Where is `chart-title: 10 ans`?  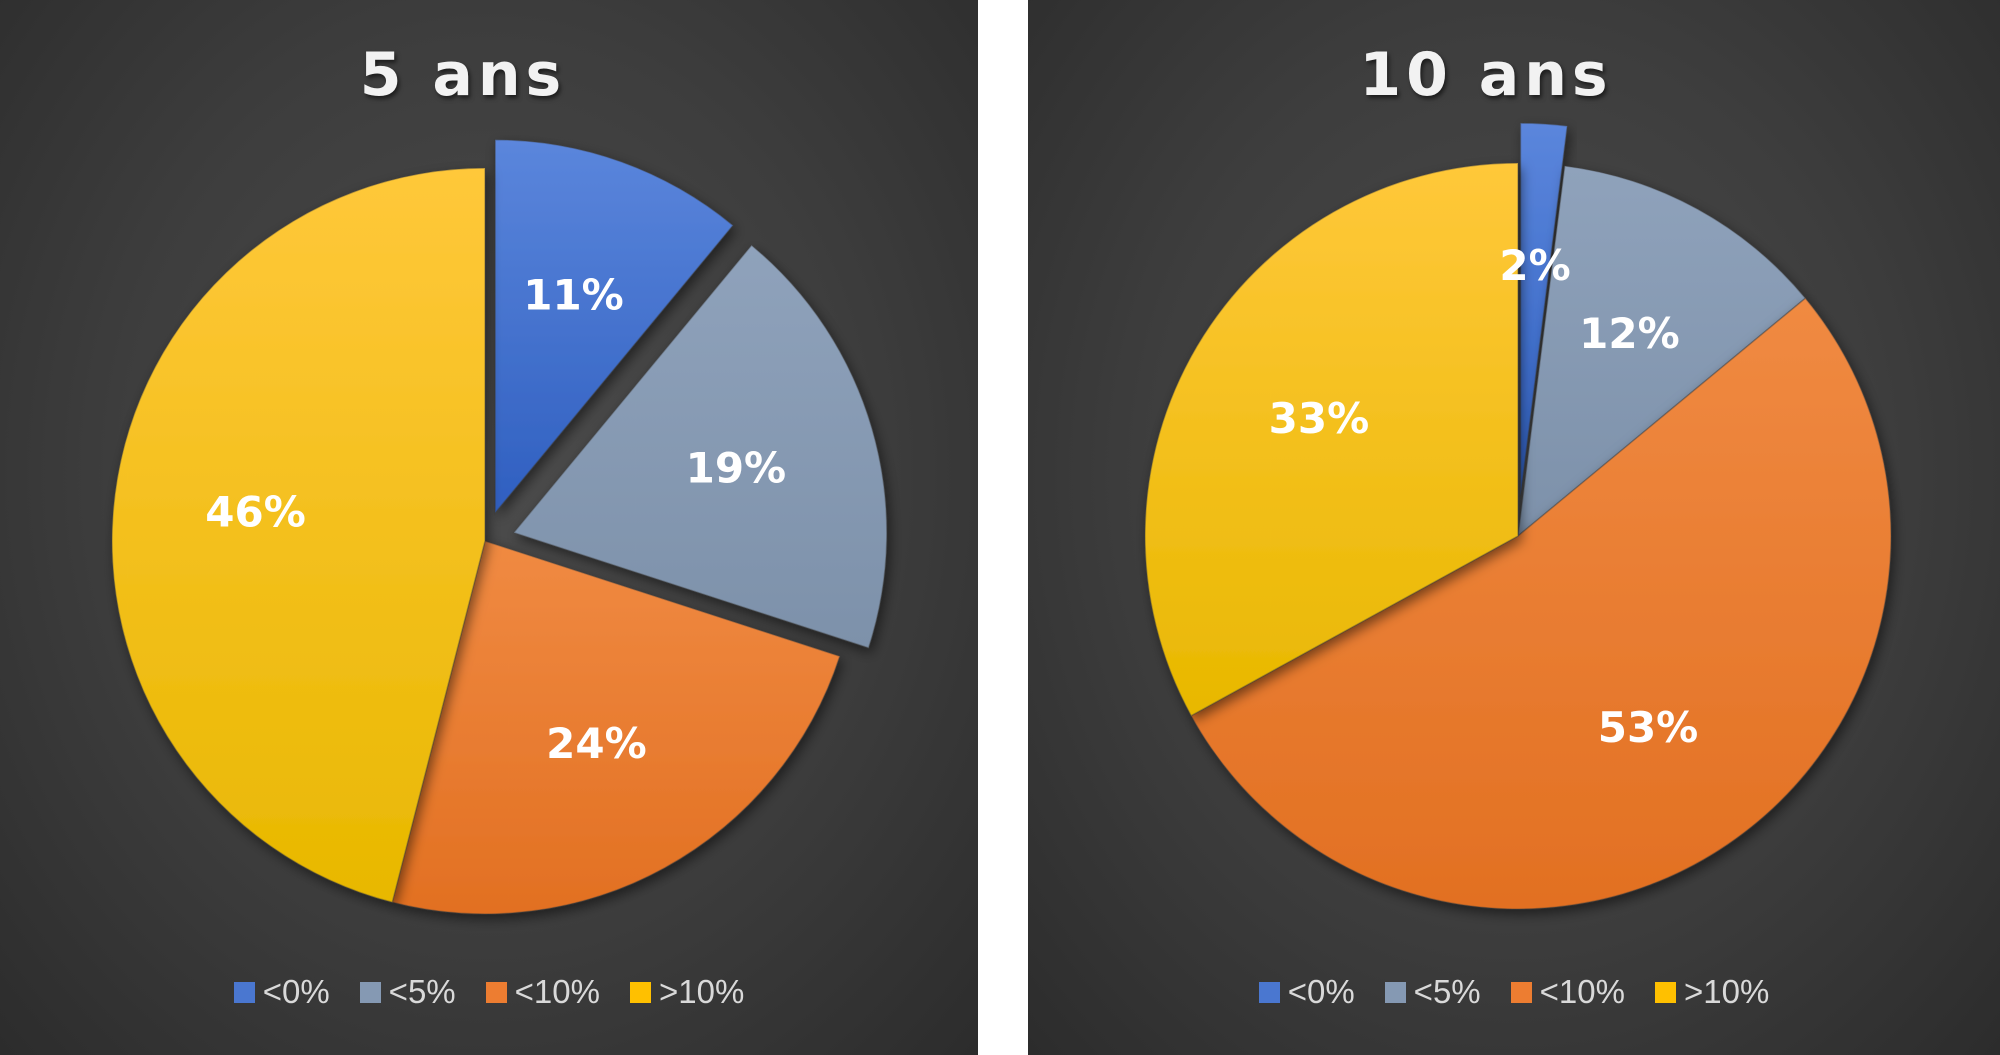 chart-title: 10 ans is located at coordinates (1486, 75).